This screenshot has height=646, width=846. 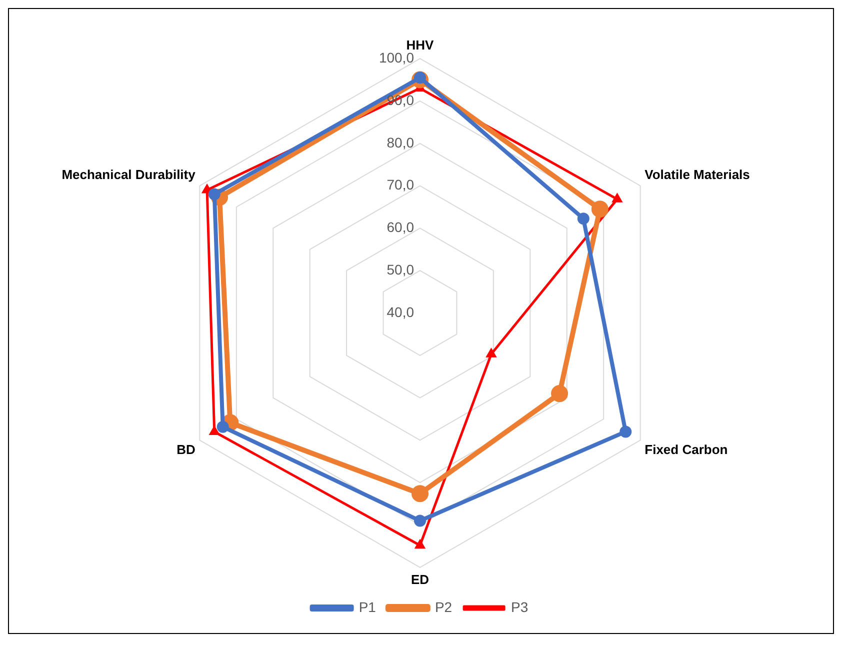 I want to click on spoke-label: Fixed Carbon, so click(x=686, y=450).